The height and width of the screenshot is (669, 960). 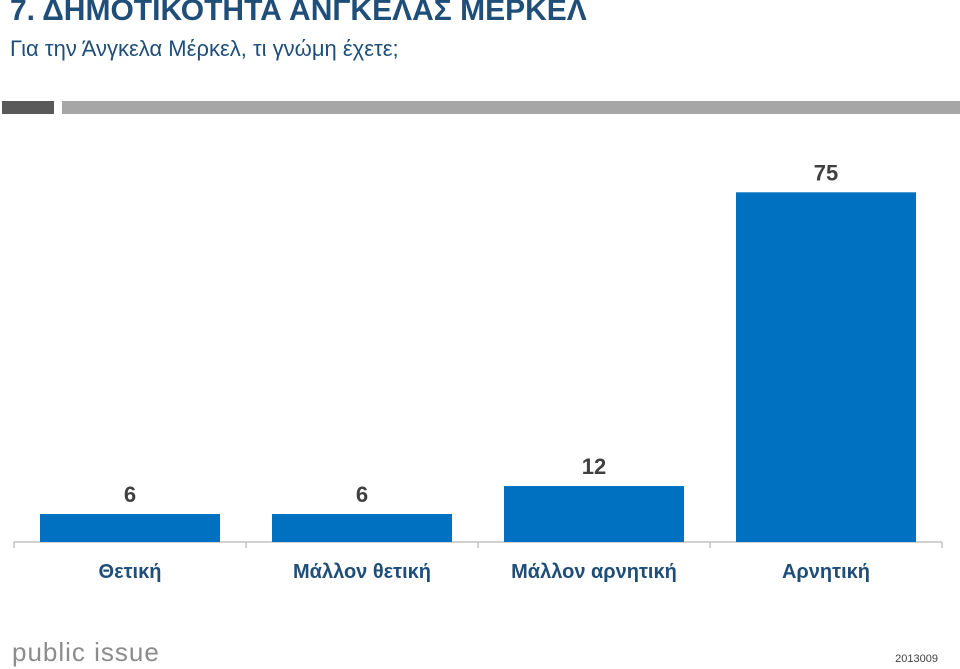 I want to click on header-band-light, so click(x=511, y=107).